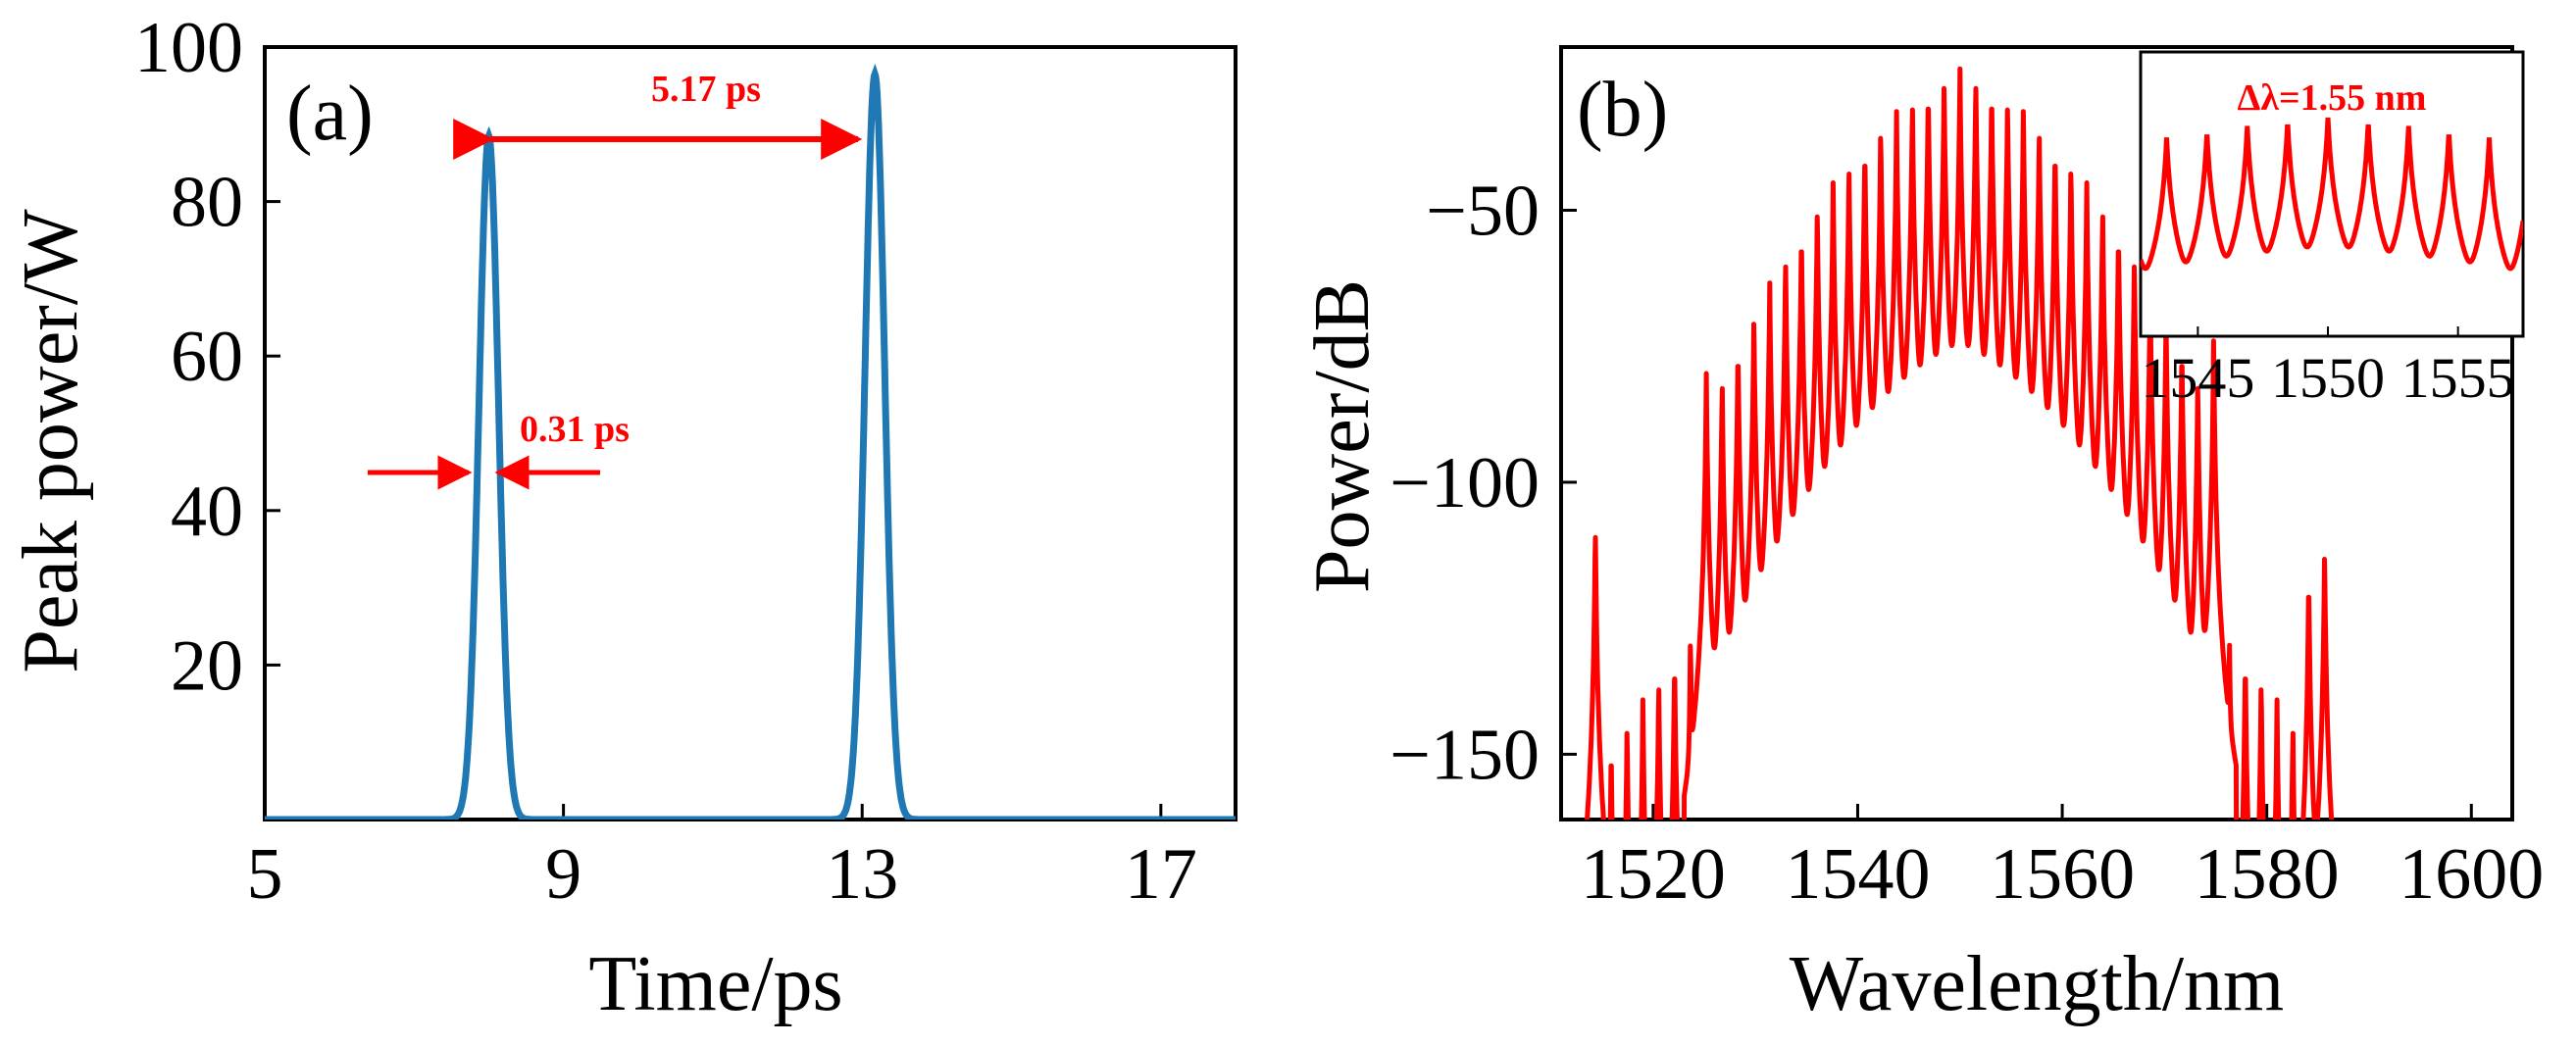 This screenshot has width=2576, height=1045. Describe the element at coordinates (188, 48) in the screenshot. I see `a-y-tick-label: 100` at that location.